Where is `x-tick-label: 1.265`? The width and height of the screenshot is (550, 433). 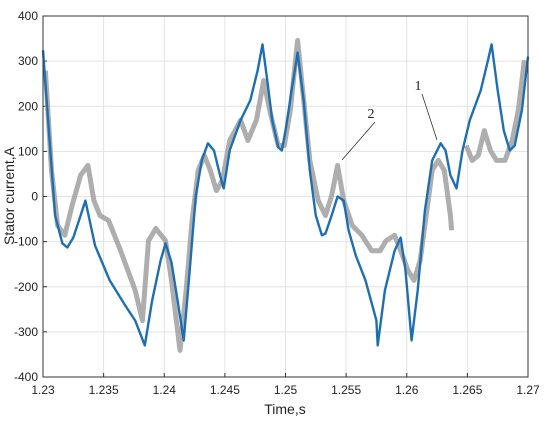
x-tick-label: 1.265 is located at coordinates (467, 390).